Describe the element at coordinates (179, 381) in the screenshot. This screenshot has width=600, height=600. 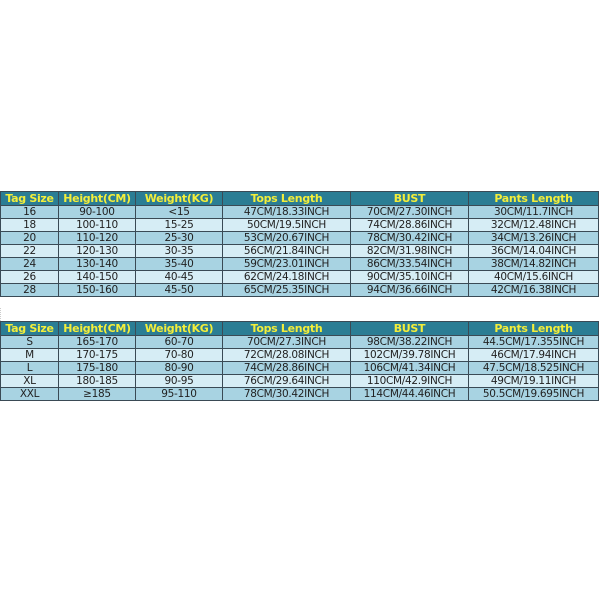
I see `table-cell: 90-95` at that location.